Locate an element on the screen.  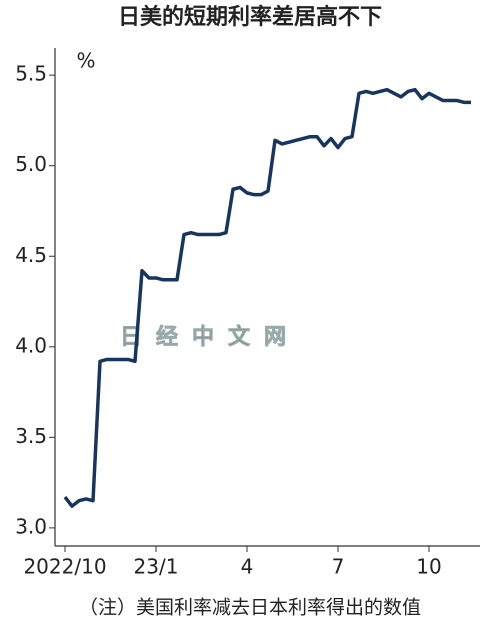
x-tick-label: 2022/10 is located at coordinates (64, 567).